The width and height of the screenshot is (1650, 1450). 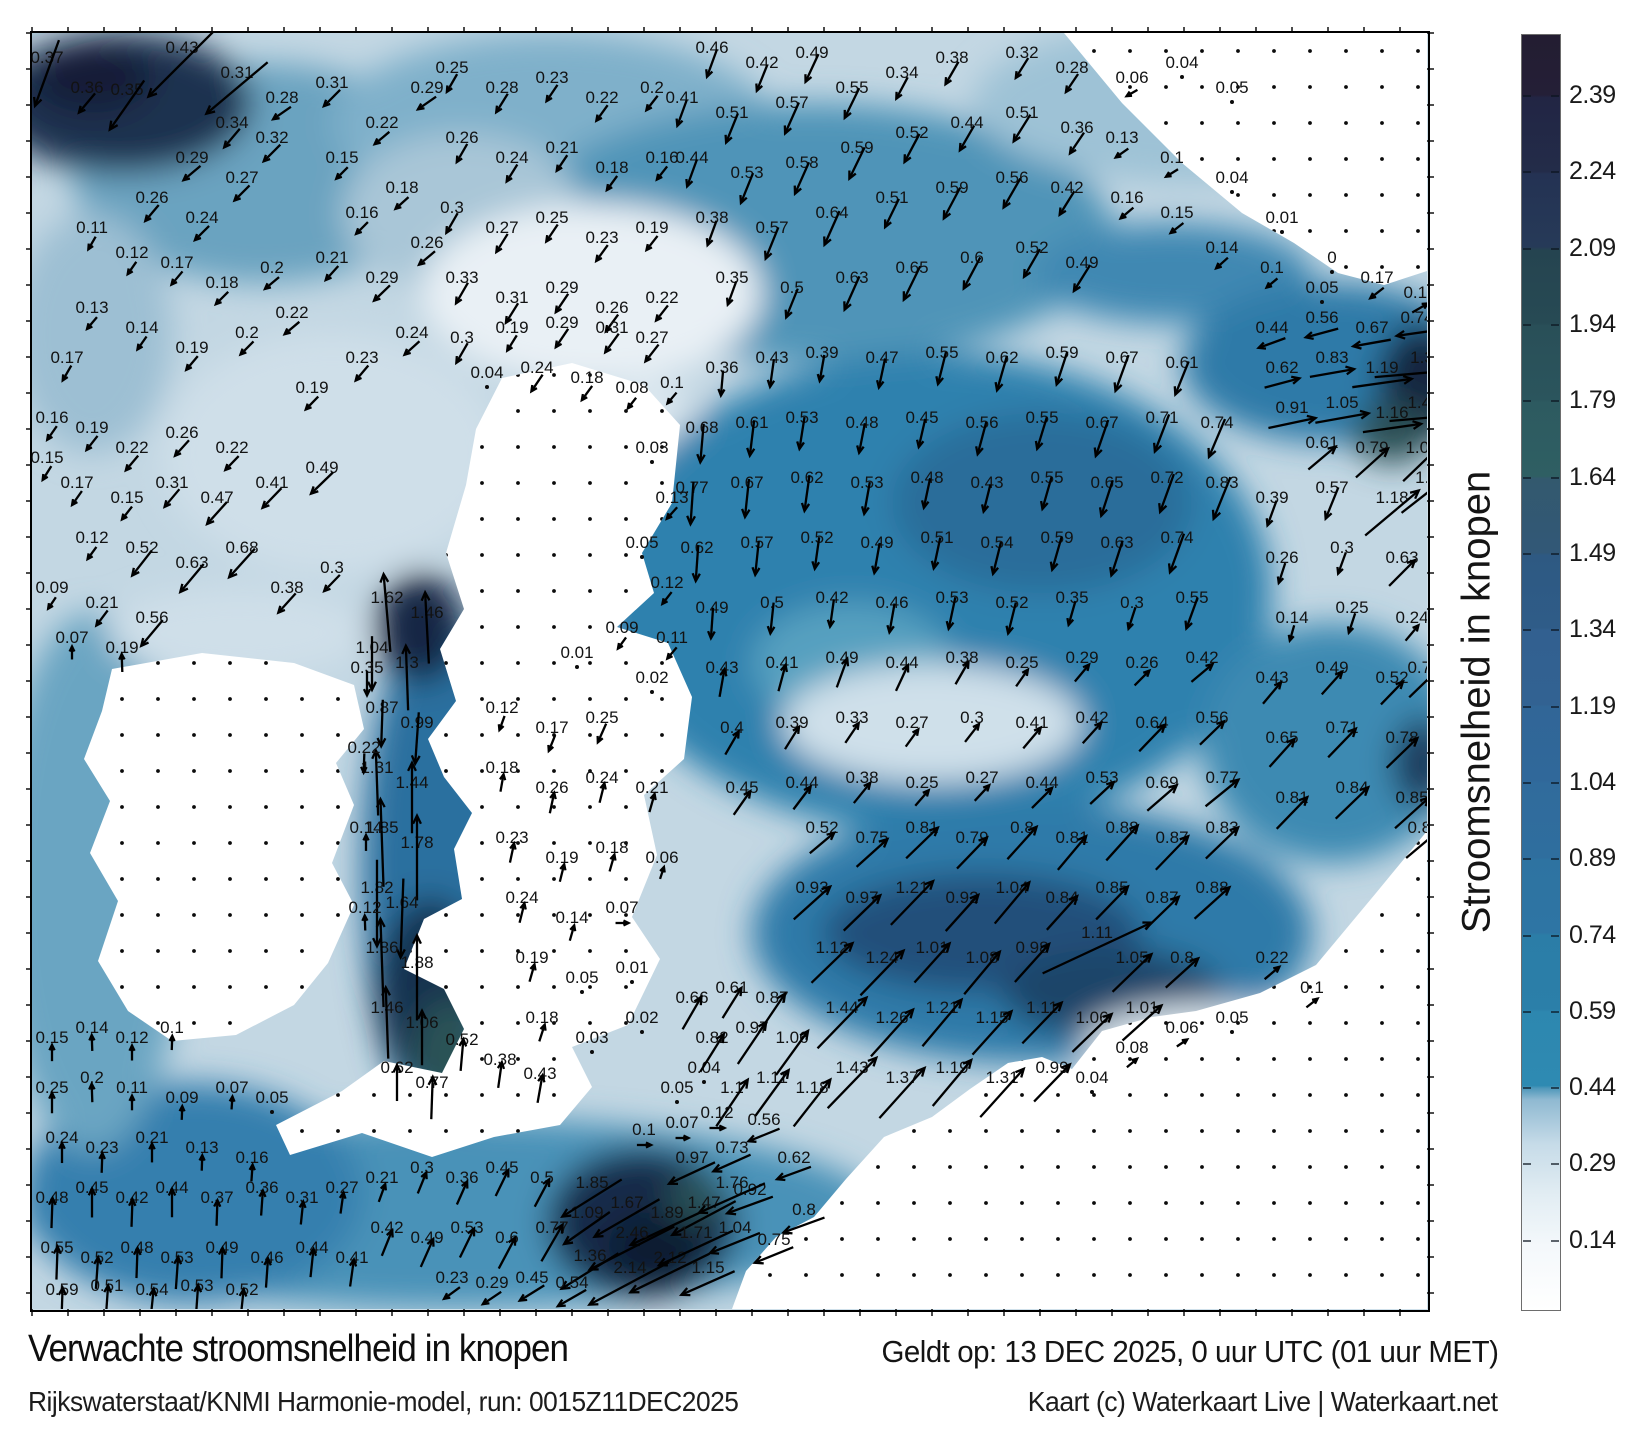 I want to click on current-point: 1.05, so click(x=1132, y=970).